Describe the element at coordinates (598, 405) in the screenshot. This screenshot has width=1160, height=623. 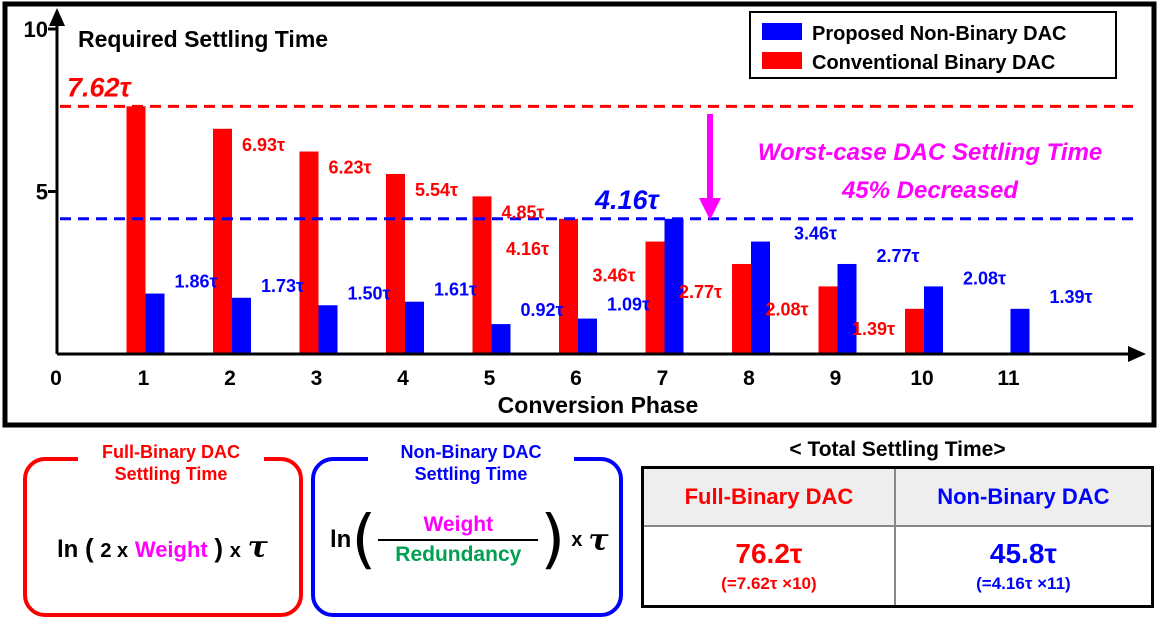
I see `x-axis-label: Conversion Phase` at that location.